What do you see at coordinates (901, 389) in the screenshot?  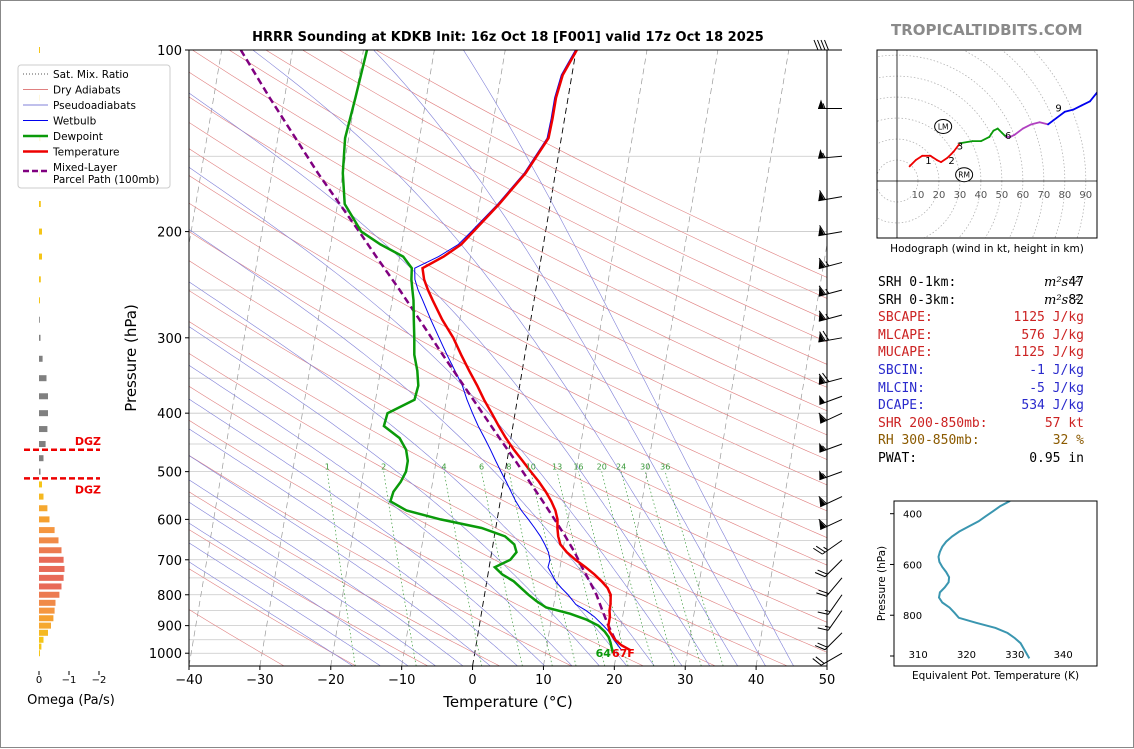 I see `parameter-label: MLCIN:` at bounding box center [901, 389].